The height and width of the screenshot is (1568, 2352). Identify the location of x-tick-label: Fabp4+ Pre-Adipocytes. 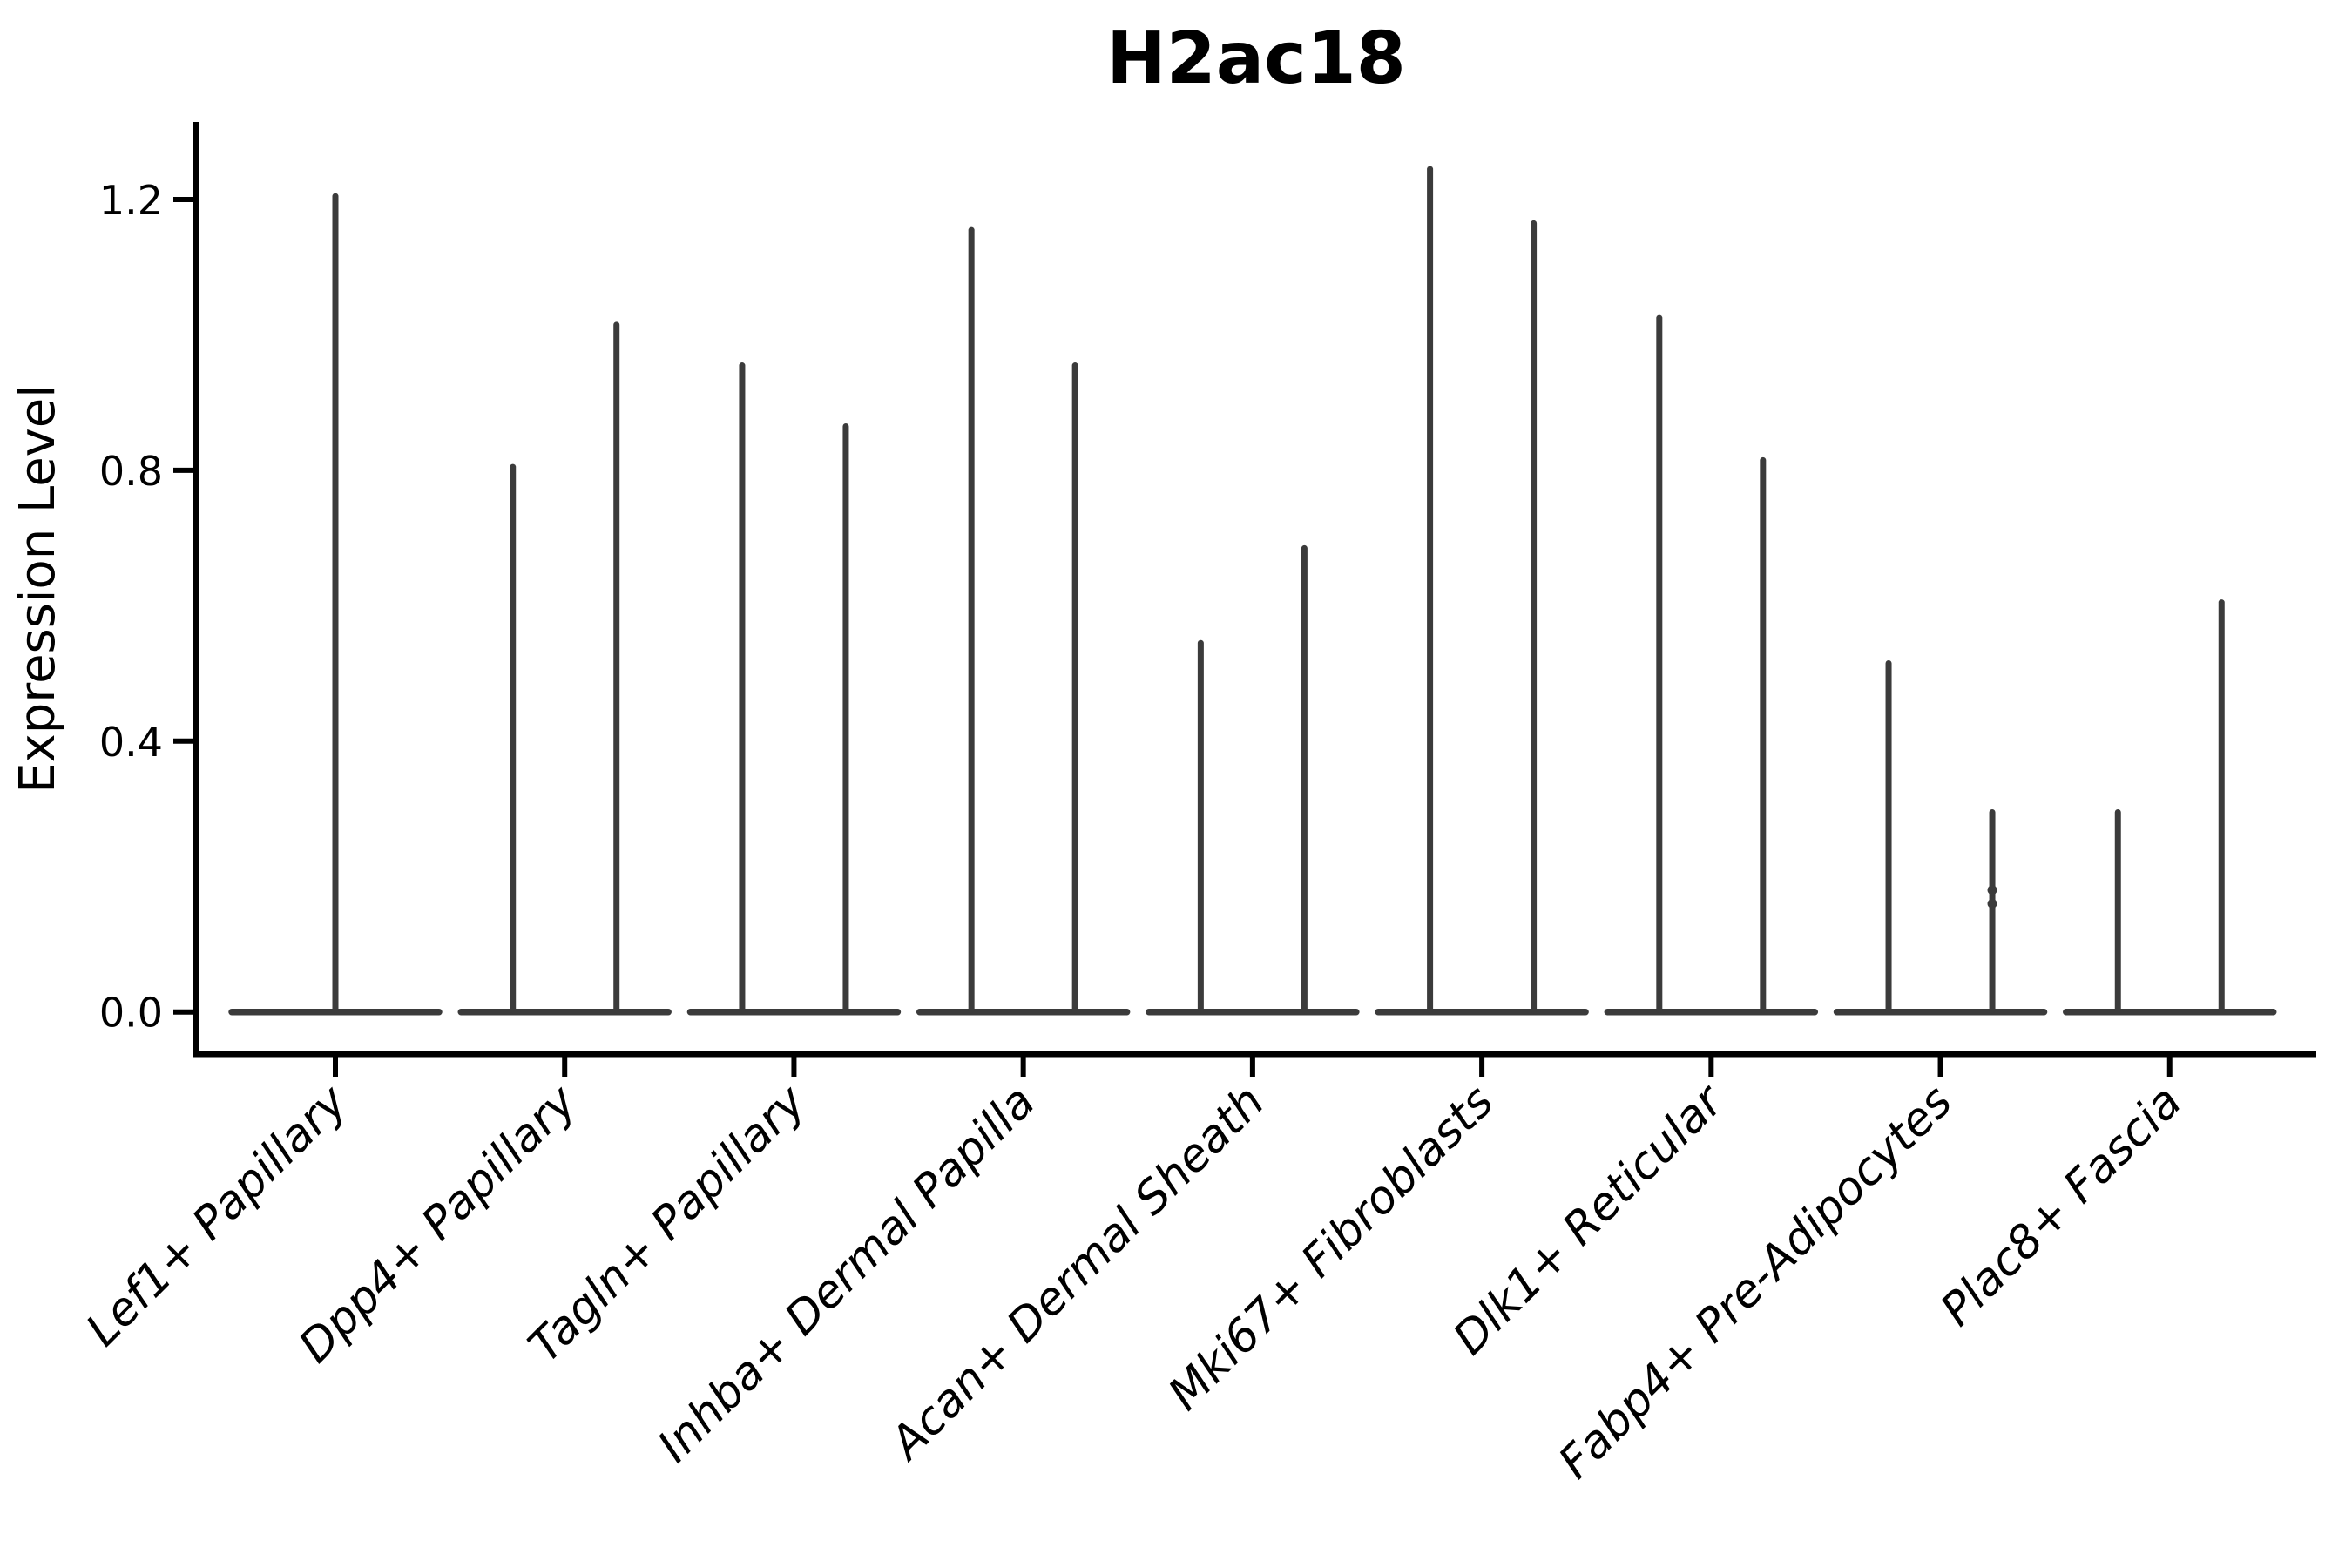
(1756, 1283).